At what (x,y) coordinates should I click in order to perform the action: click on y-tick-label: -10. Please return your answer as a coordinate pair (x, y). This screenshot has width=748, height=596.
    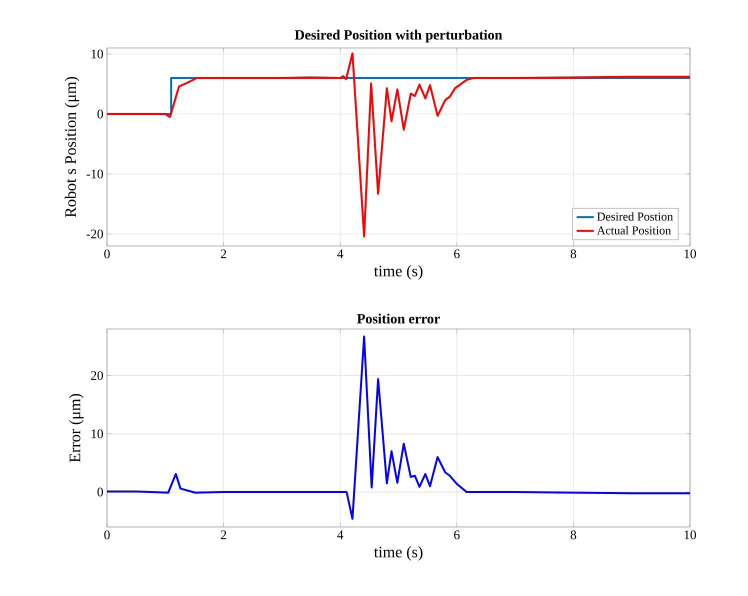
    Looking at the image, I should click on (94, 174).